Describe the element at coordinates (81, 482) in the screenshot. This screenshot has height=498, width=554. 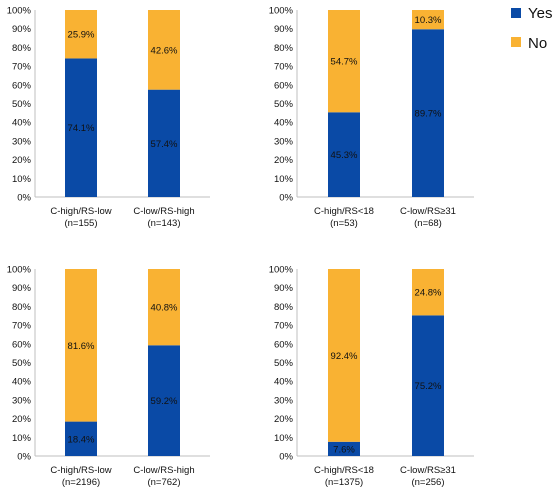
I see `category-count-label: (n=2196)` at that location.